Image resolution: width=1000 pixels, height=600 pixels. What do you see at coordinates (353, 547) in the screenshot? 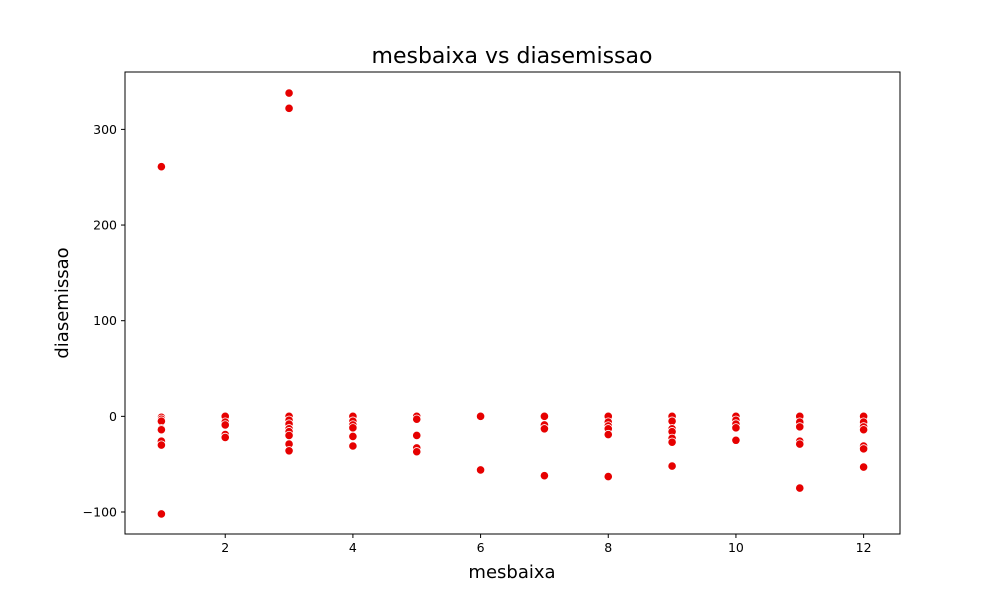
I see `x-tick-label: 4` at bounding box center [353, 547].